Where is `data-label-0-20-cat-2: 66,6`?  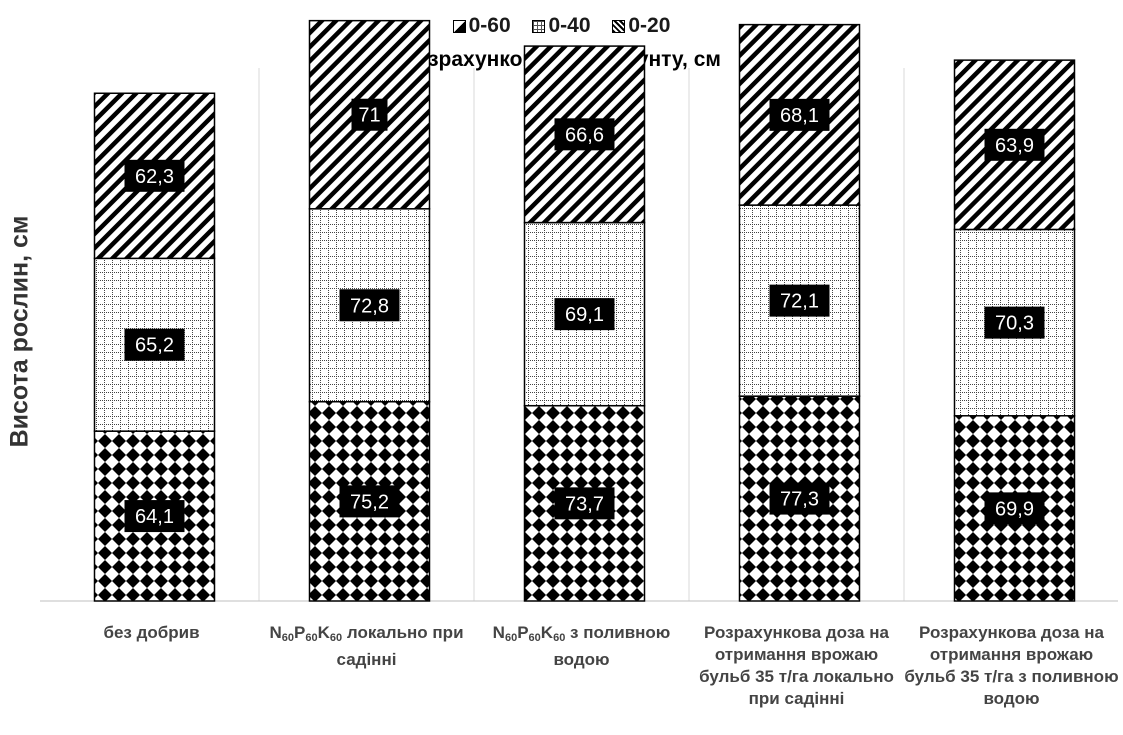 data-label-0-20-cat-2: 66,6 is located at coordinates (584, 135).